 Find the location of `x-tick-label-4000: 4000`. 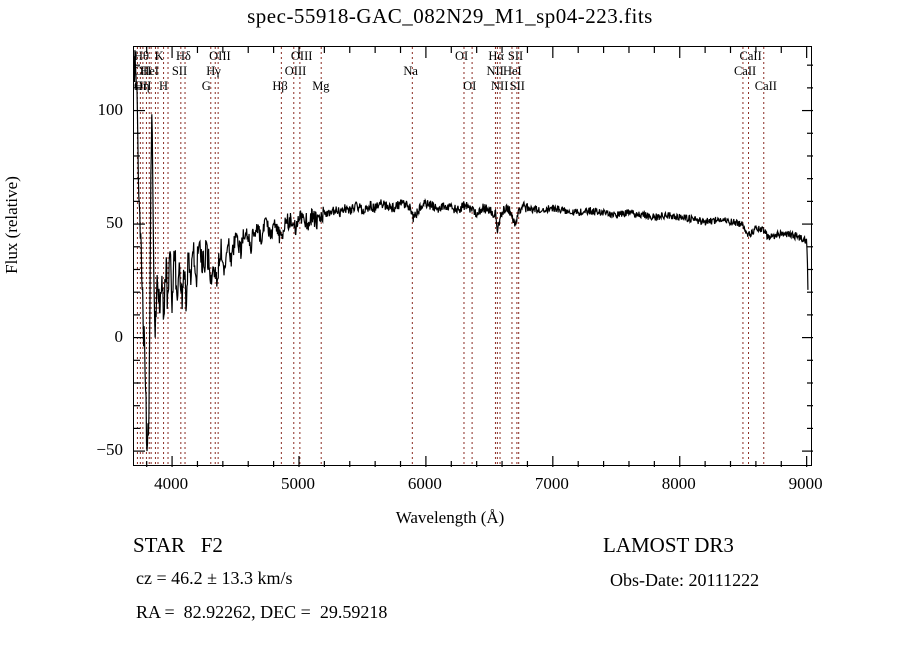

x-tick-label-4000: 4000 is located at coordinates (171, 483).